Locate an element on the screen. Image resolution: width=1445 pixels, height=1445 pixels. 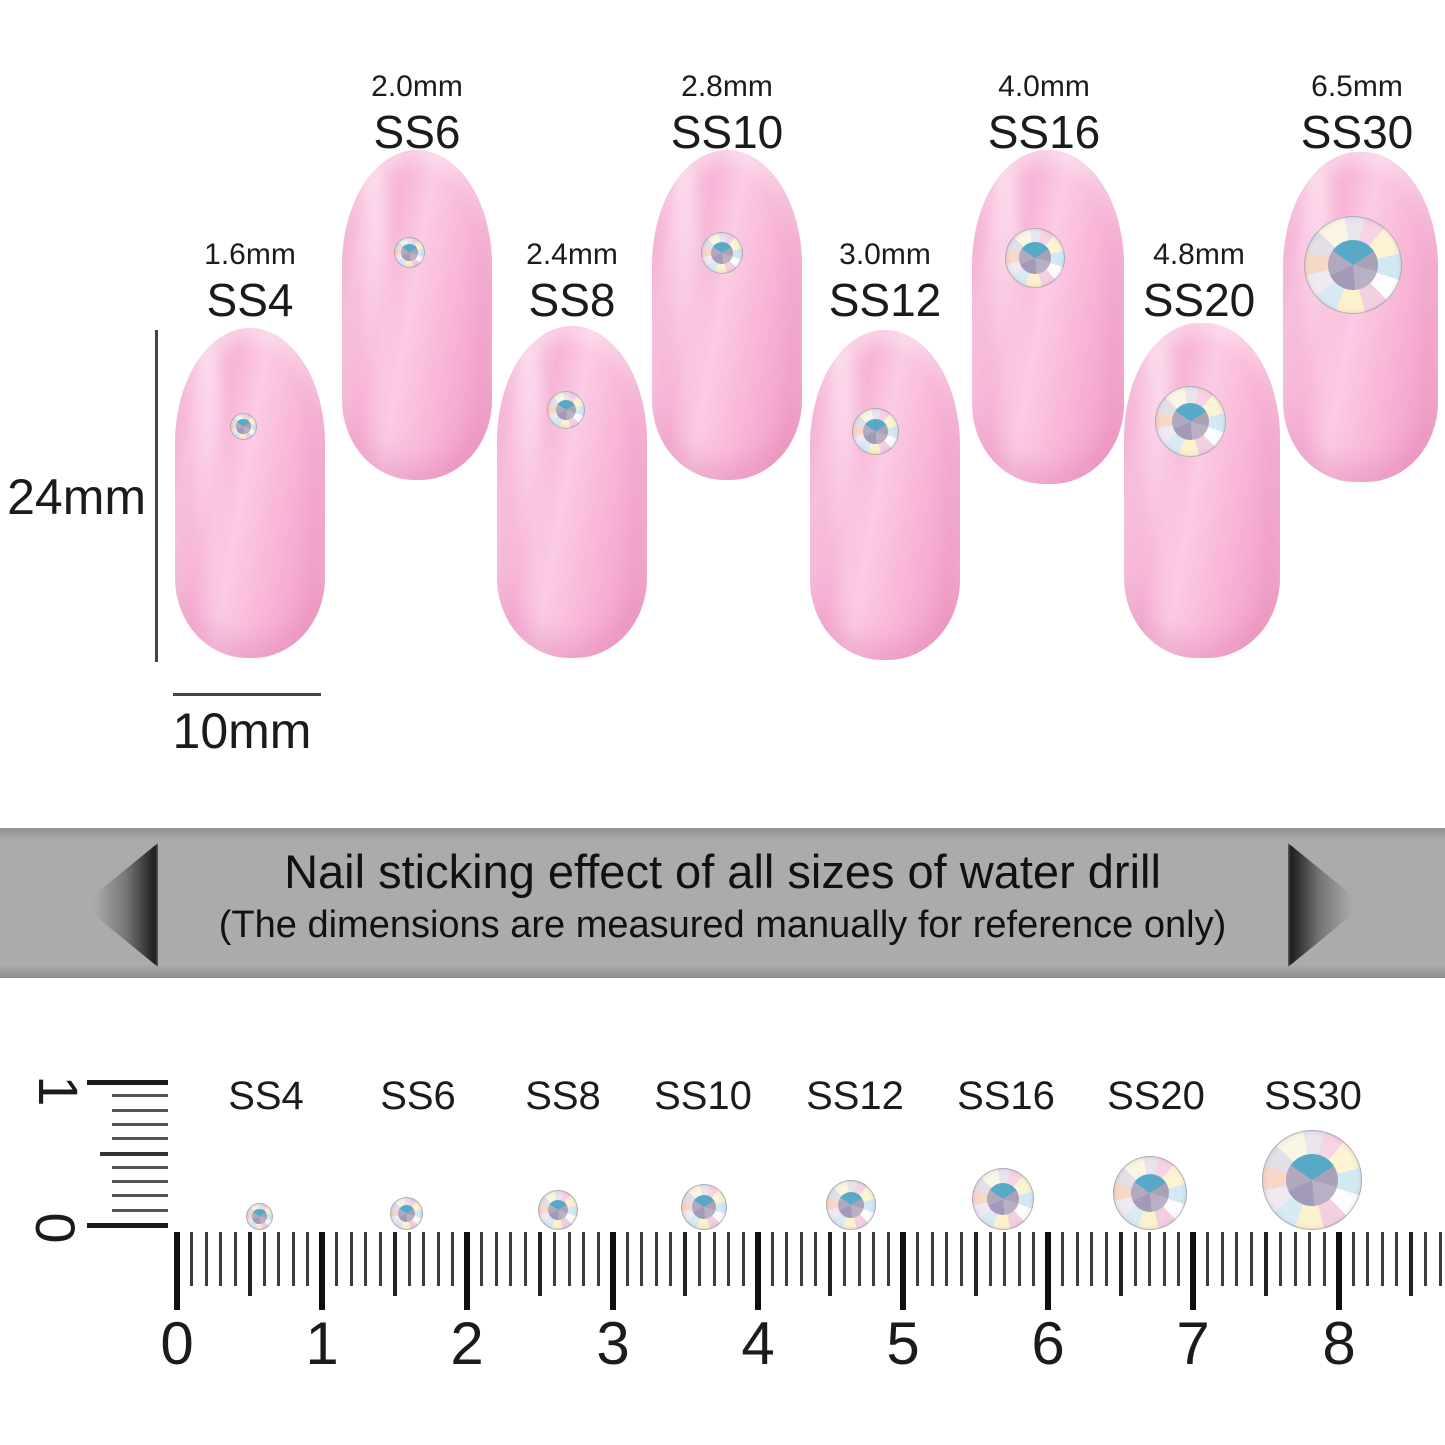
ruler-gem-label-ss4: SS4 is located at coordinates (266, 1096).